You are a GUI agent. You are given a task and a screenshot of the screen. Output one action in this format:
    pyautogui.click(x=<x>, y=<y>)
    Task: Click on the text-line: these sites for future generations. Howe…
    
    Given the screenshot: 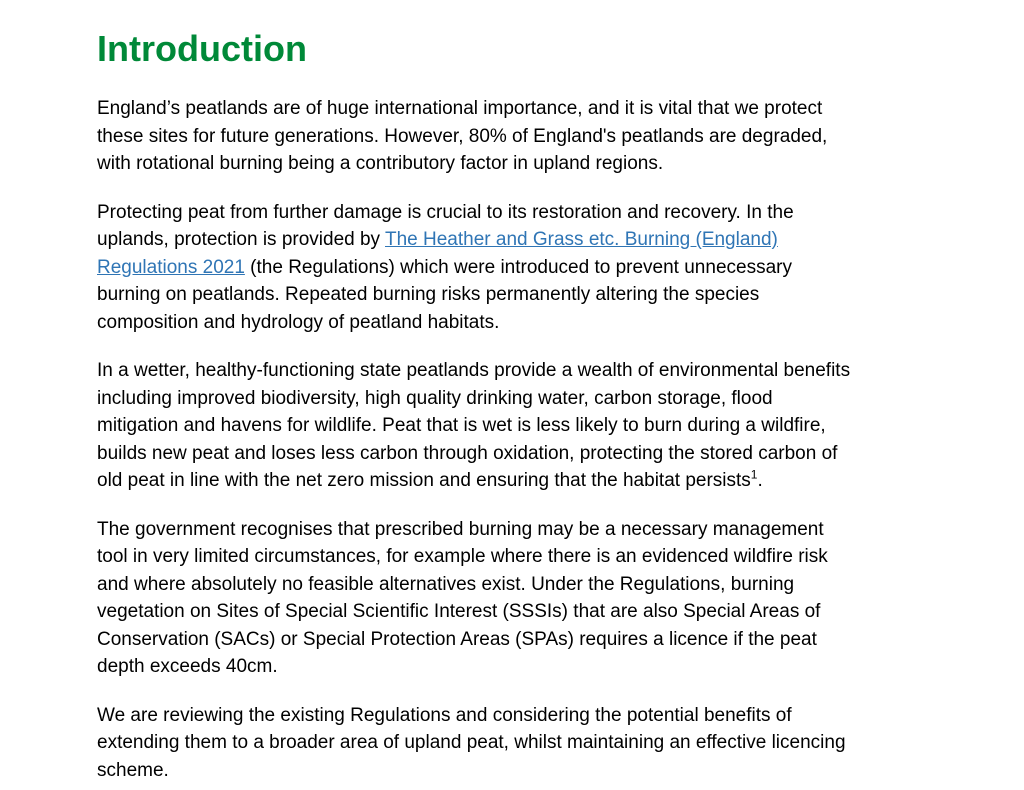 What is the action you would take?
    pyautogui.click(x=462, y=136)
    